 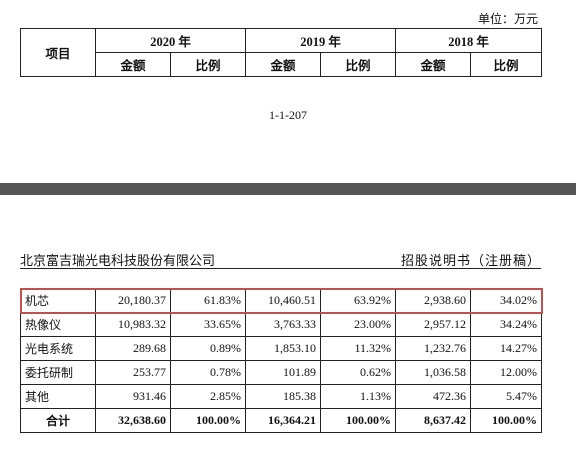 What do you see at coordinates (358, 300) in the screenshot?
I see `value-cell: 63.92%` at bounding box center [358, 300].